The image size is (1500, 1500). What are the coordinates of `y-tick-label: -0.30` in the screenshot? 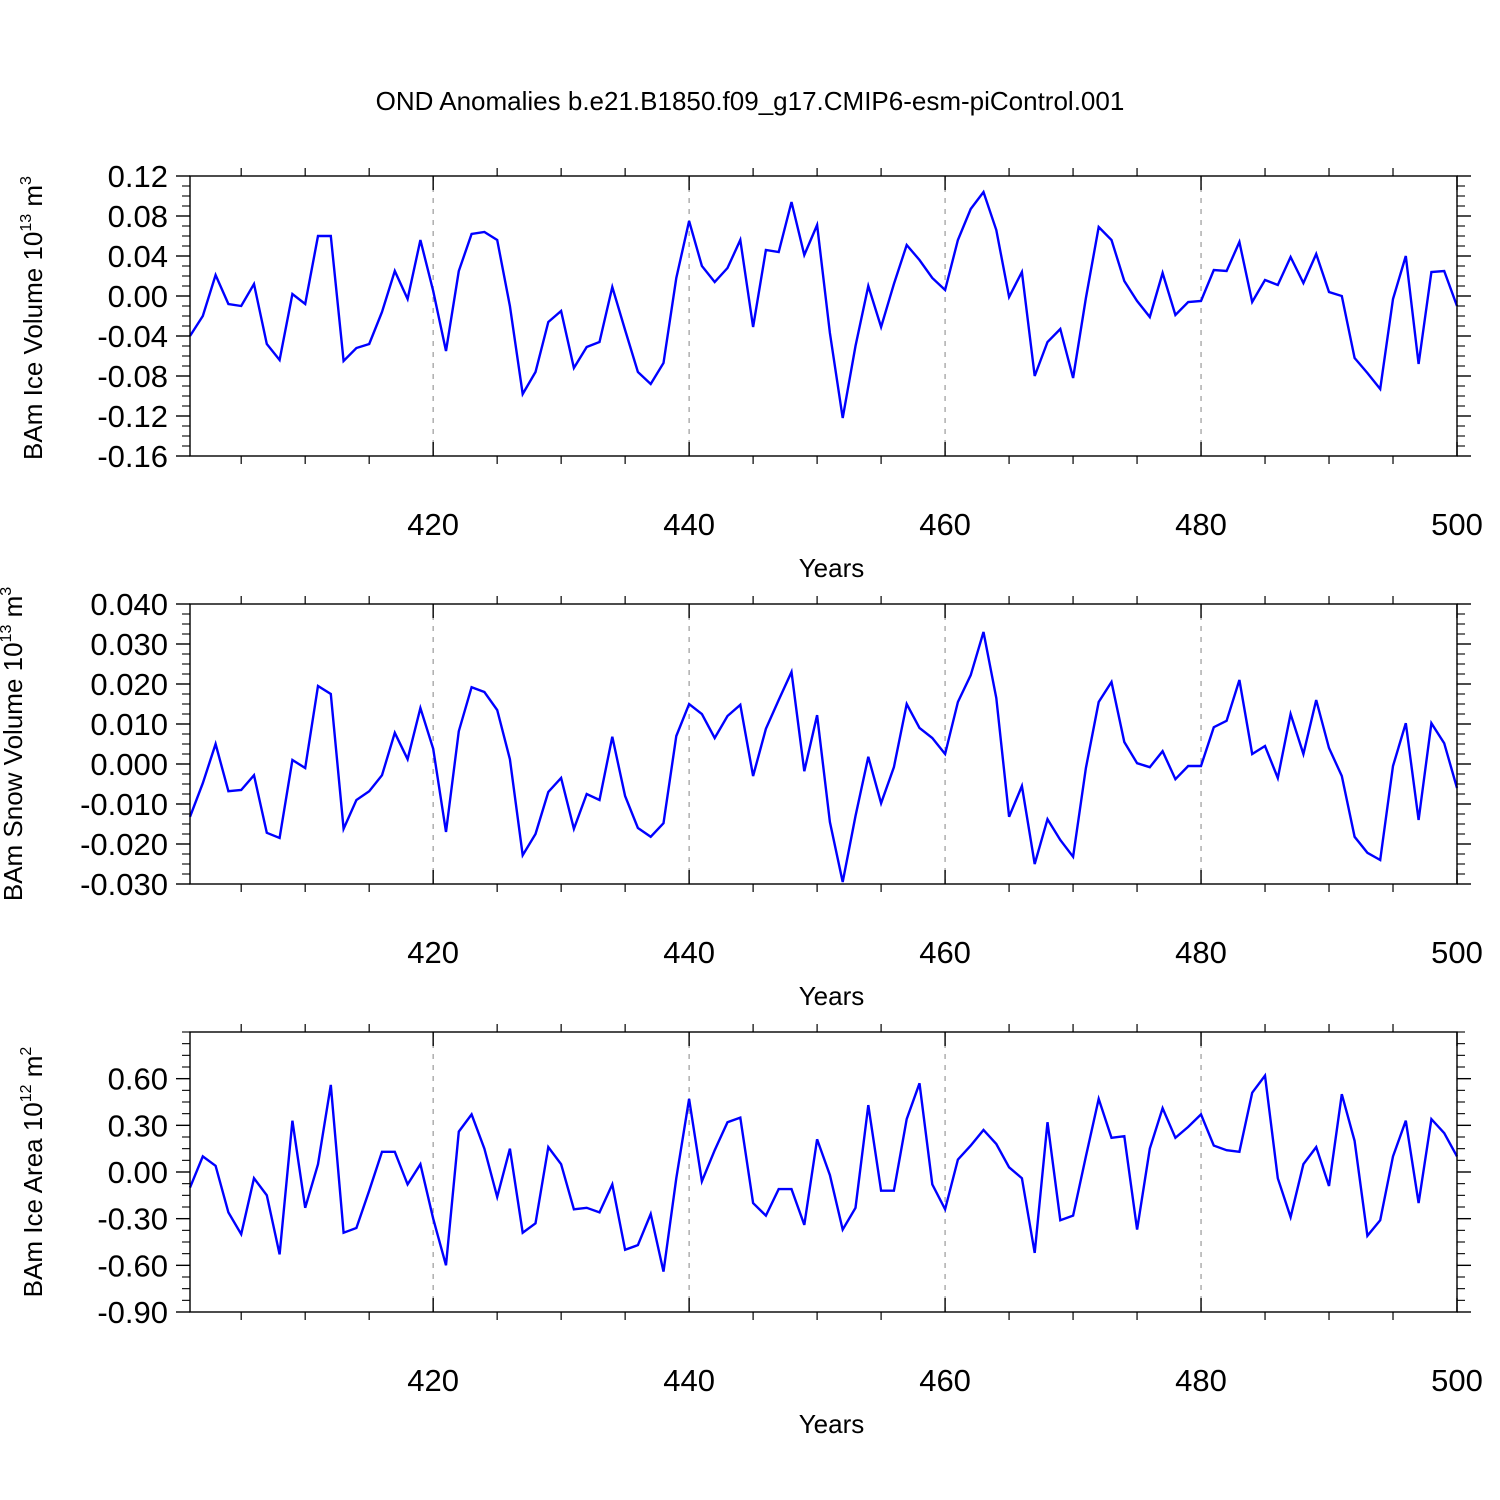 It's located at (132, 1219).